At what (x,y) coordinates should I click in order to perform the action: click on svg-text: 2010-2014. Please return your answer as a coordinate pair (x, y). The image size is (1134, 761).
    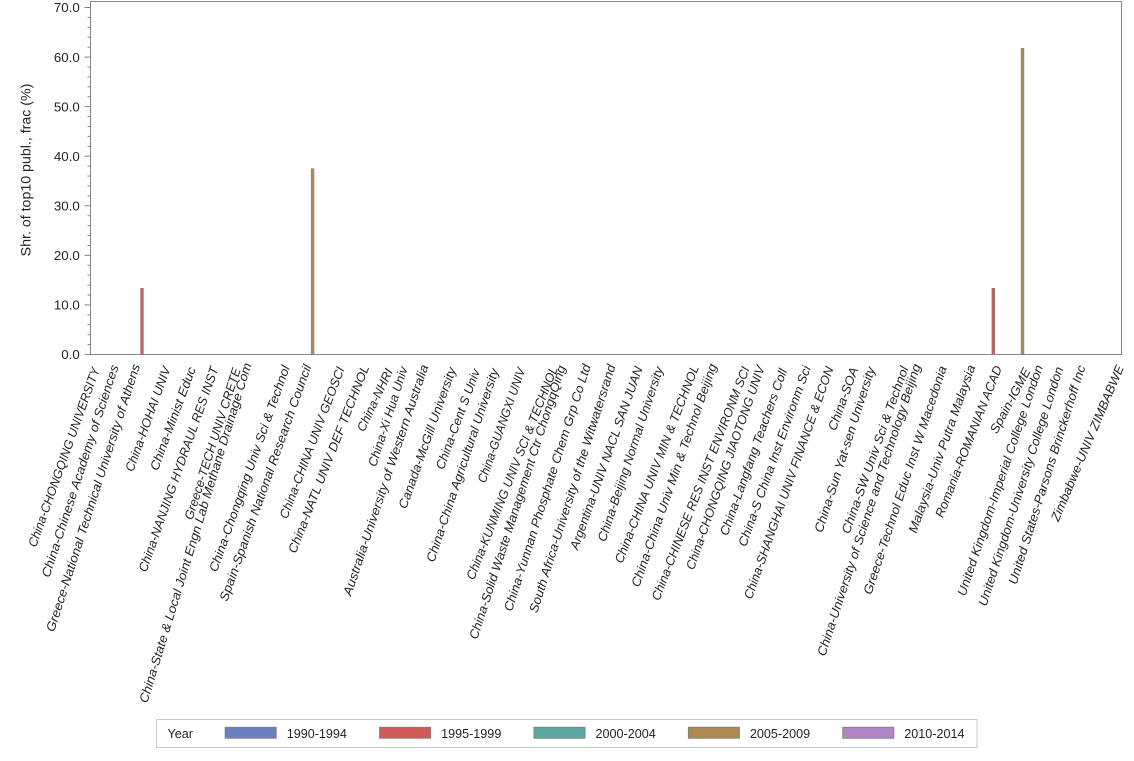
    Looking at the image, I should click on (934, 734).